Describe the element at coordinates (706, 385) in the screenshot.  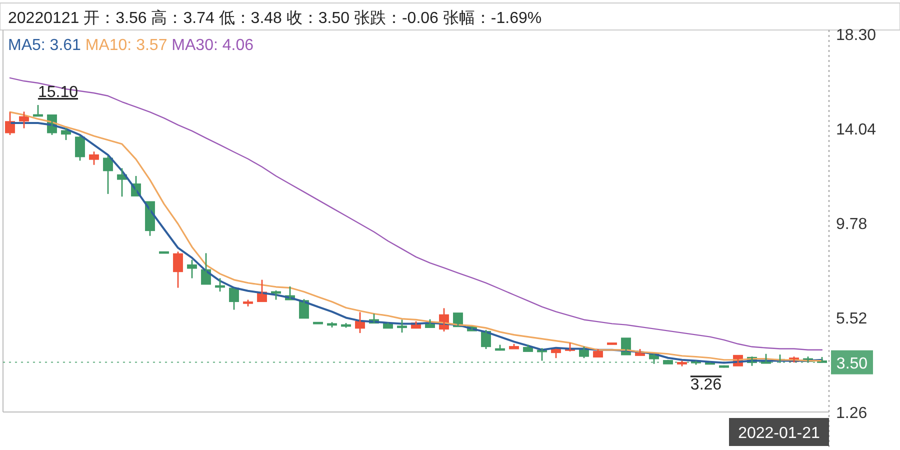
I see `annotation: 3.26` at that location.